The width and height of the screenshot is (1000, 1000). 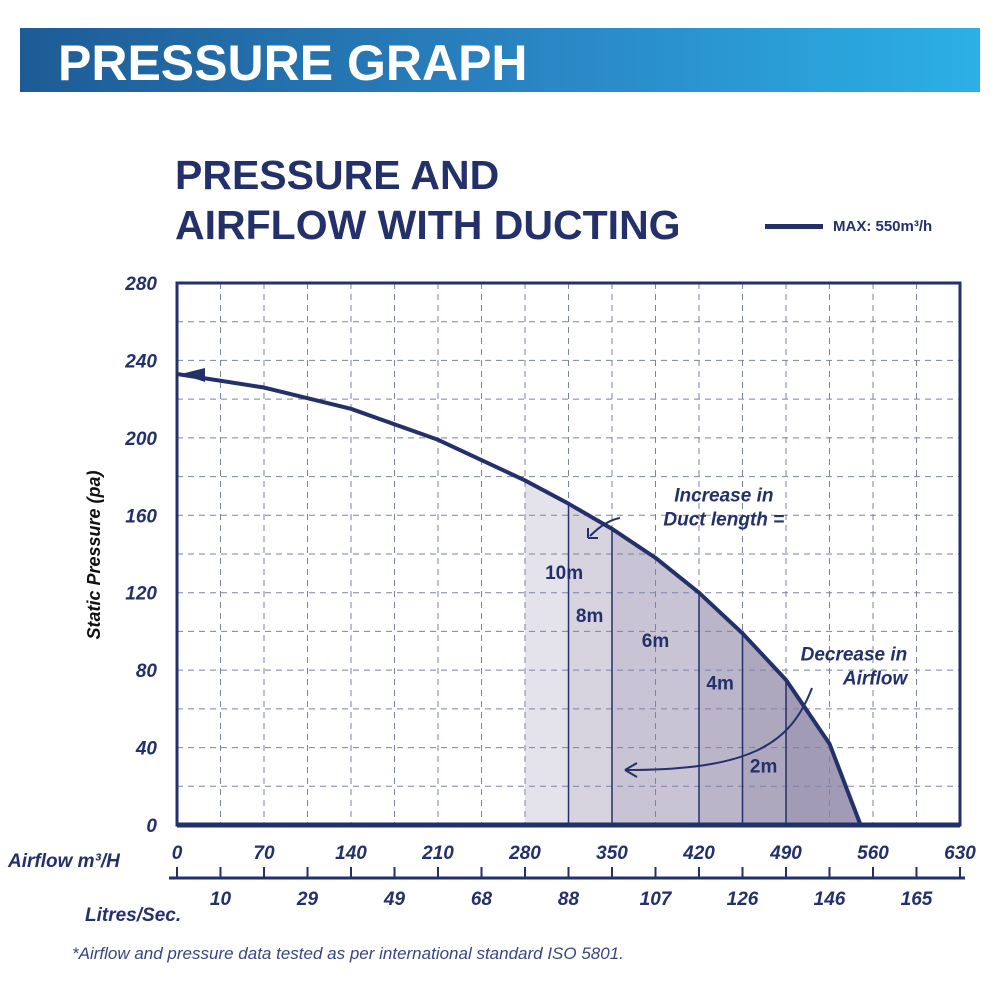 What do you see at coordinates (589, 616) in the screenshot?
I see `band-label-8m: 8m` at bounding box center [589, 616].